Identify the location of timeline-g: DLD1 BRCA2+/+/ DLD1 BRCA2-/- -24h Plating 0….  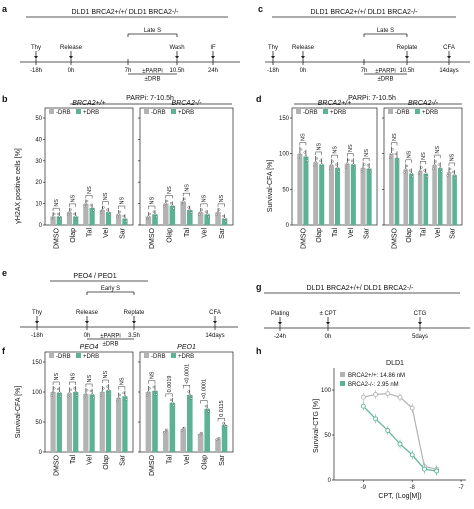
(367, 312).